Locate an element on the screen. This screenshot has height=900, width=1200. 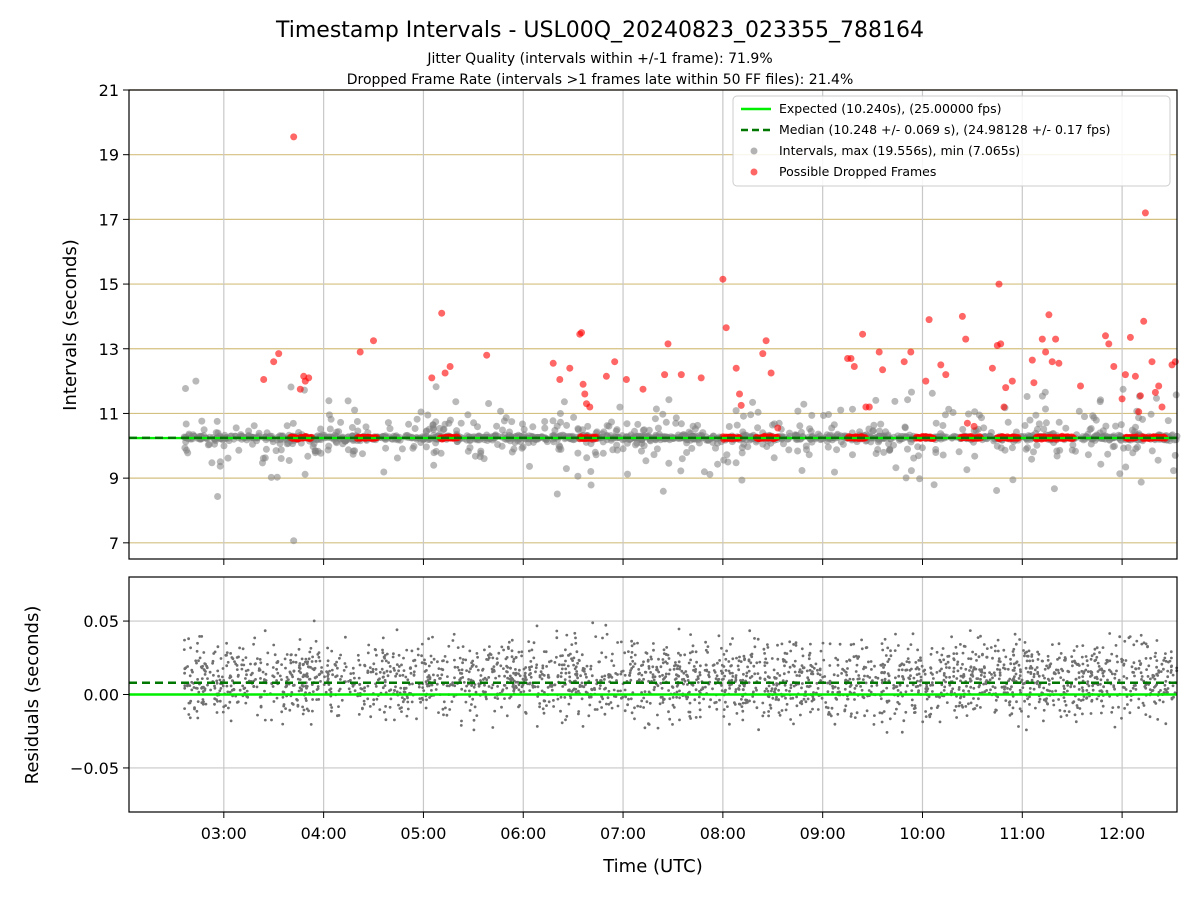
residuals-y-label: Residuals (seconds) is located at coordinates (32, 695).